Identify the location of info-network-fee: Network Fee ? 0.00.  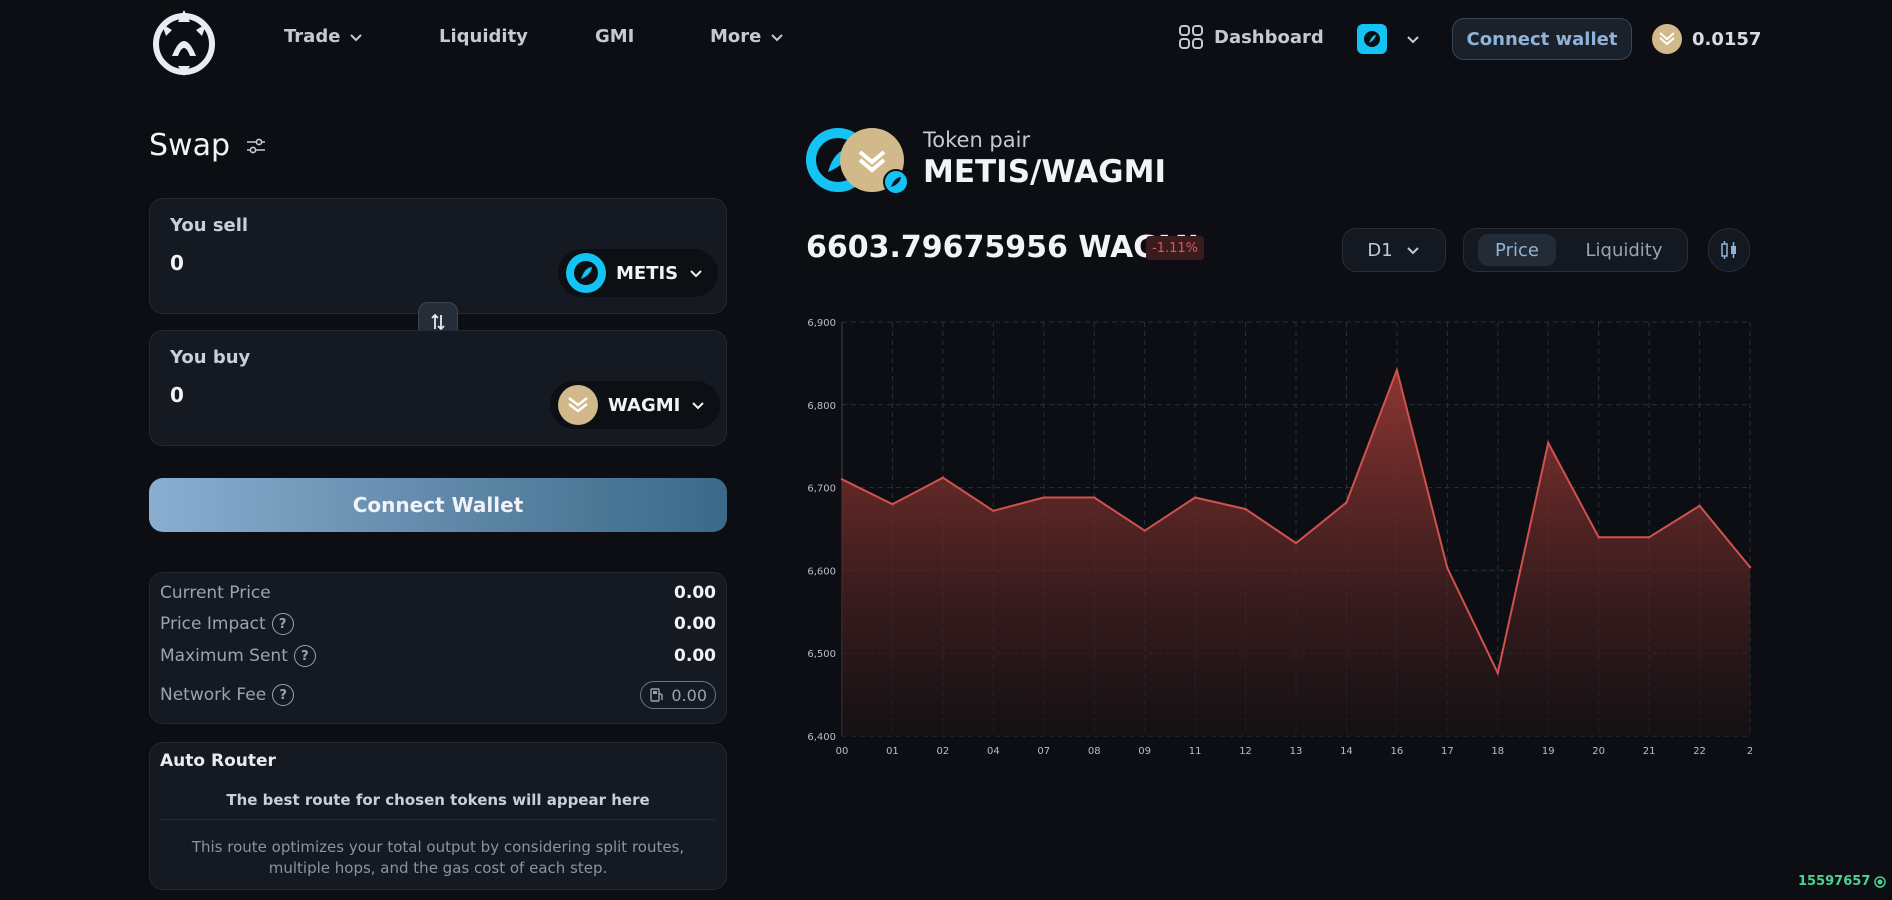
(438, 695).